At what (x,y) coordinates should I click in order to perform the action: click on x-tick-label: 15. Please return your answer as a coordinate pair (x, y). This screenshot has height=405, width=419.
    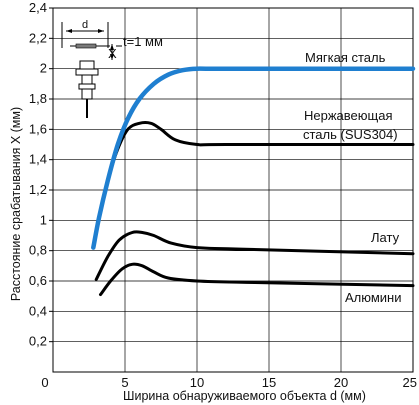
    Looking at the image, I should click on (269, 382).